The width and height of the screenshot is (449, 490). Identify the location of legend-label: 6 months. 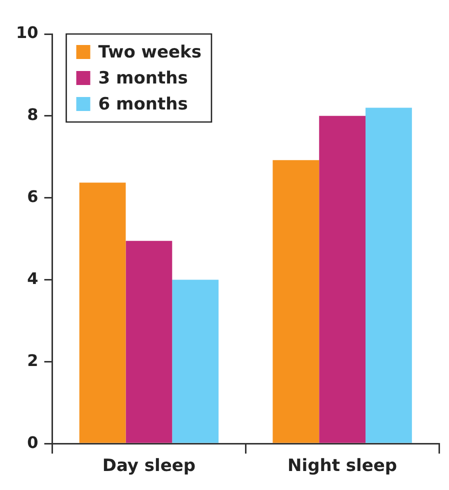
(143, 104).